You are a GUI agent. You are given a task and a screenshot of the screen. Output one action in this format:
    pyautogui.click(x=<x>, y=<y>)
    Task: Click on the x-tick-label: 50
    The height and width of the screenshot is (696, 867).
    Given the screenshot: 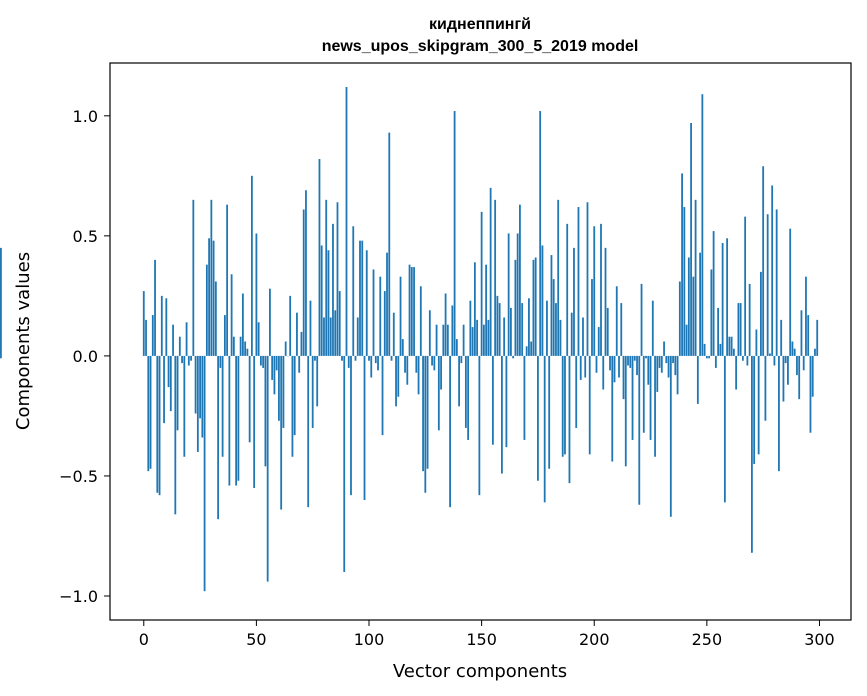 What is the action you would take?
    pyautogui.click(x=256, y=639)
    